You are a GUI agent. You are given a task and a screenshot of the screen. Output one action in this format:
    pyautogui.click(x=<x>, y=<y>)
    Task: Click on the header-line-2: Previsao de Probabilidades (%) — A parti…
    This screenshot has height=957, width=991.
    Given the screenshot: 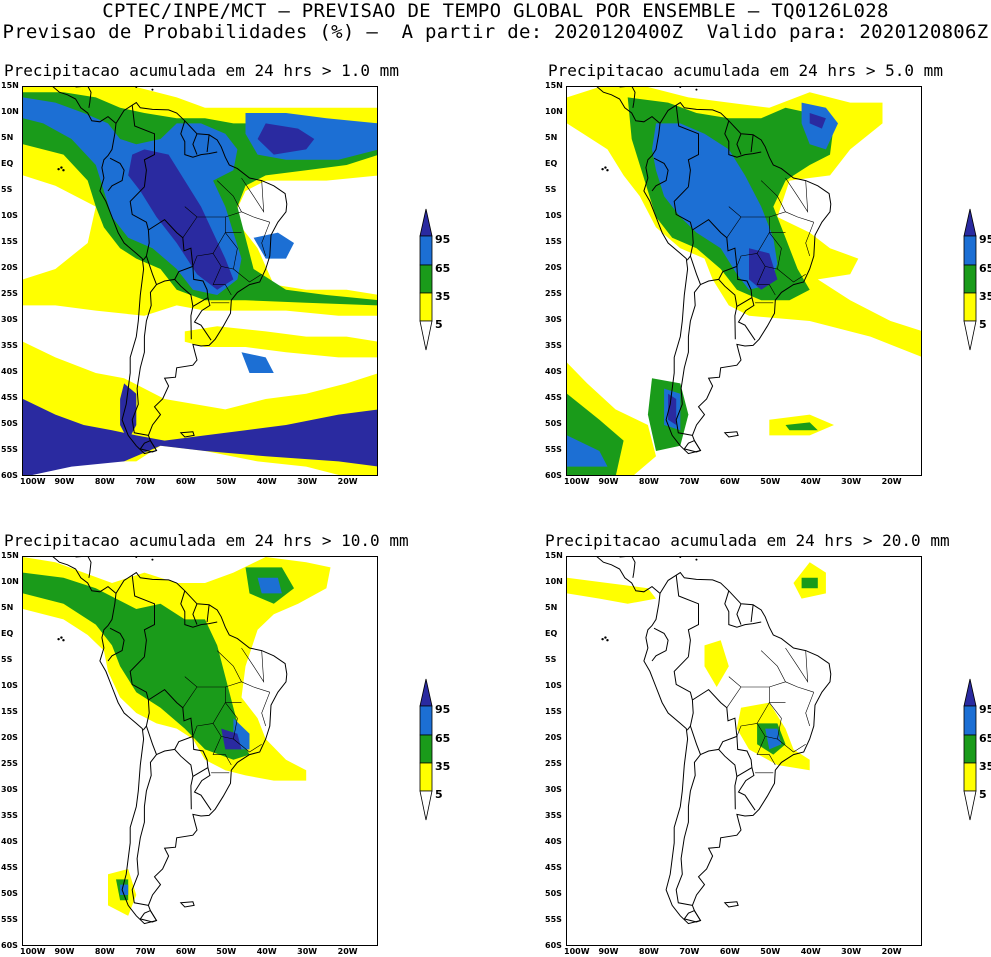 What is the action you would take?
    pyautogui.click(x=495, y=32)
    